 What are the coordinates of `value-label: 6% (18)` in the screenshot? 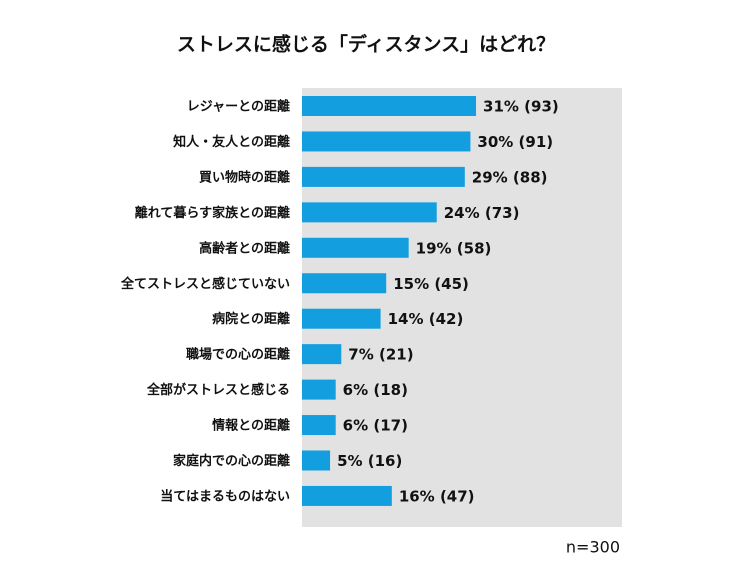 It's located at (375, 390).